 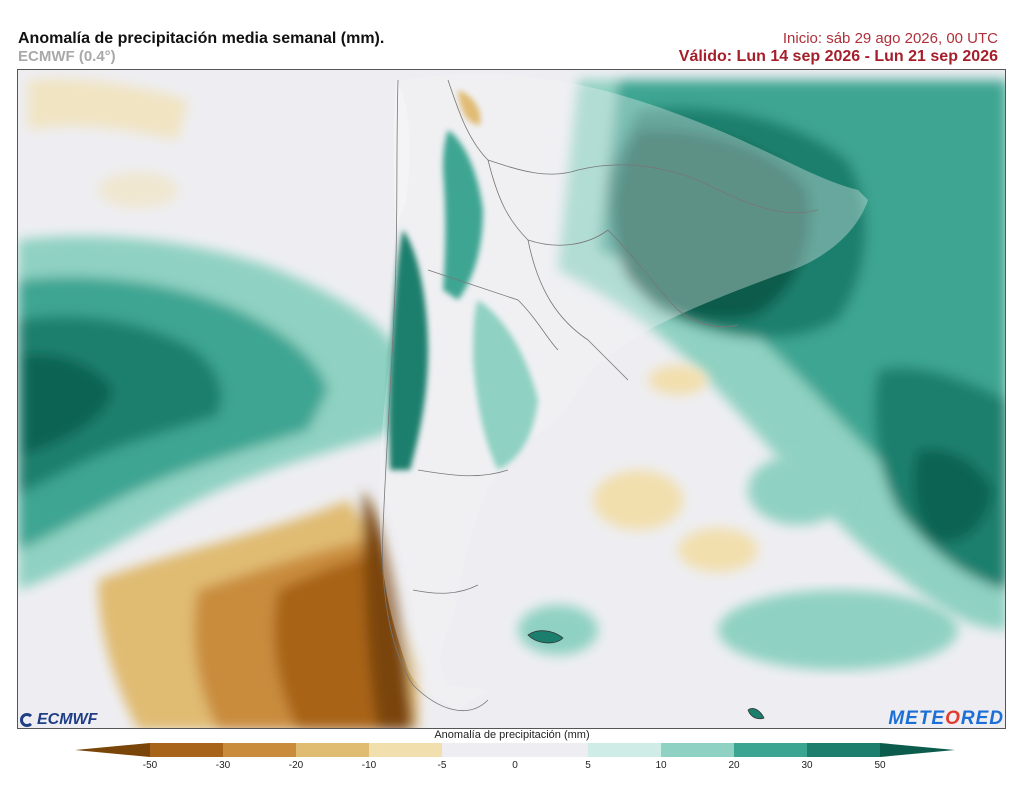 I want to click on color-legend, so click(x=515, y=750).